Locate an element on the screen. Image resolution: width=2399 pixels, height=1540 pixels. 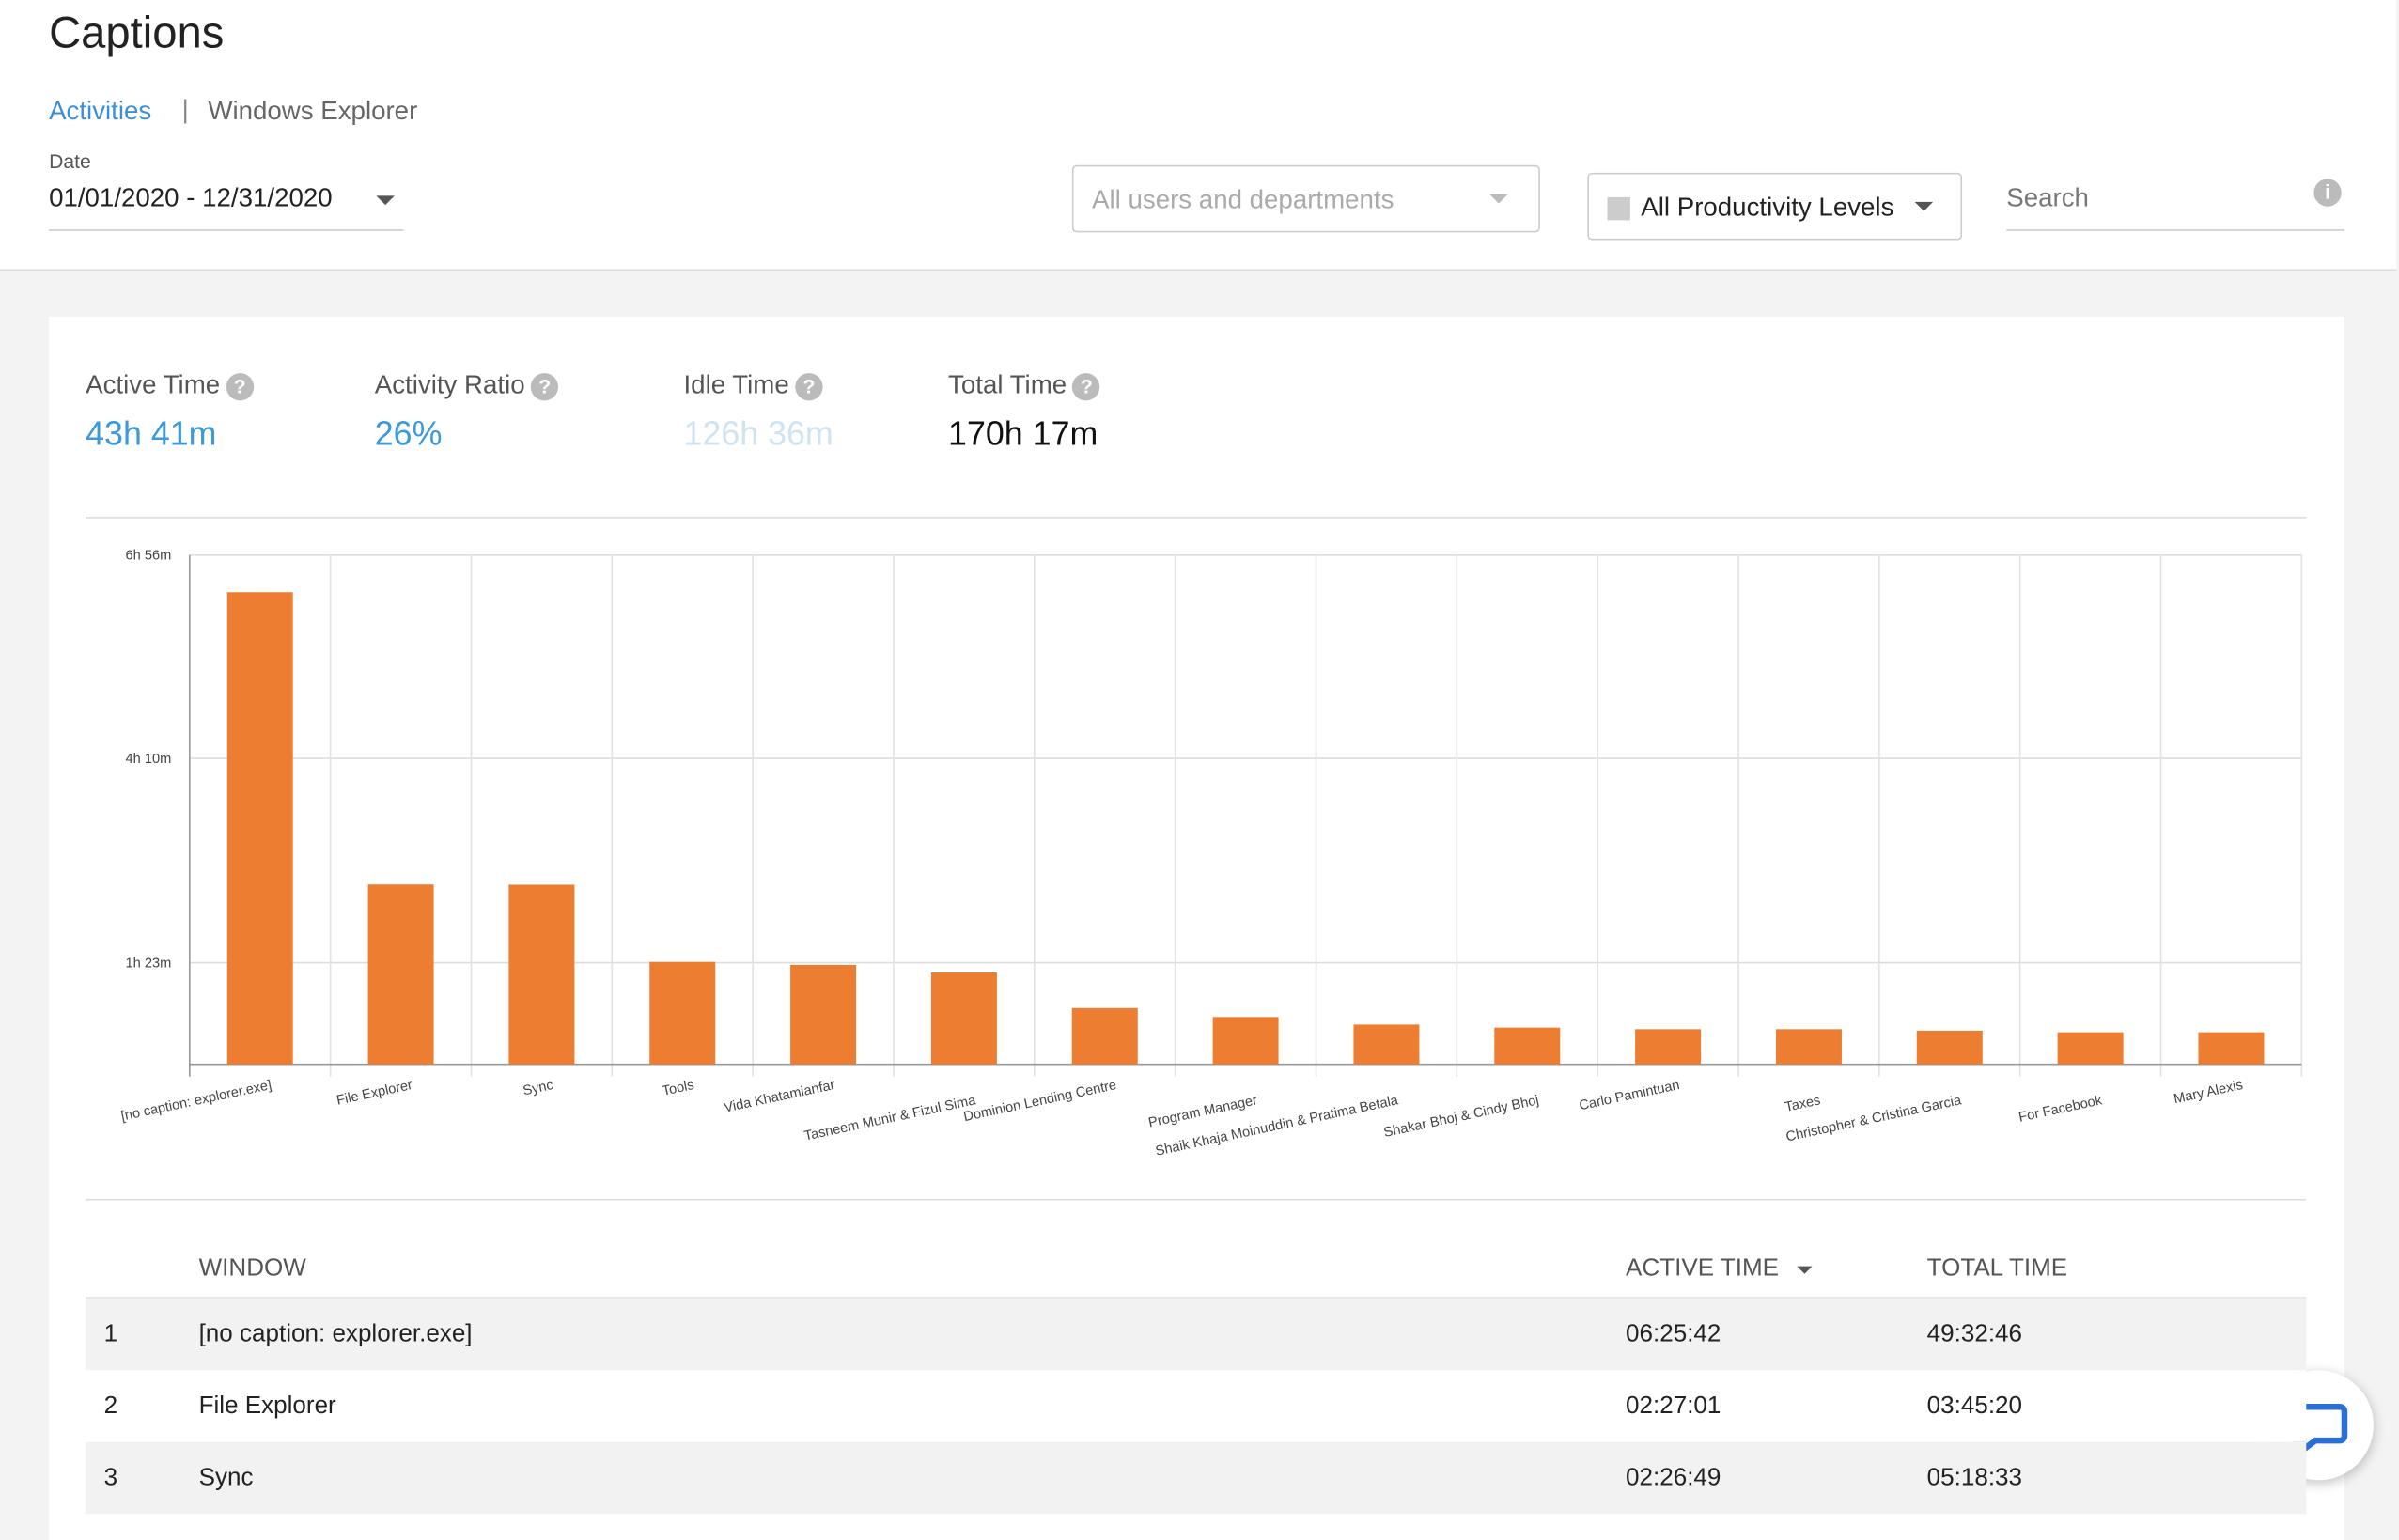
table-cell: 02:26:49 is located at coordinates (1673, 1478).